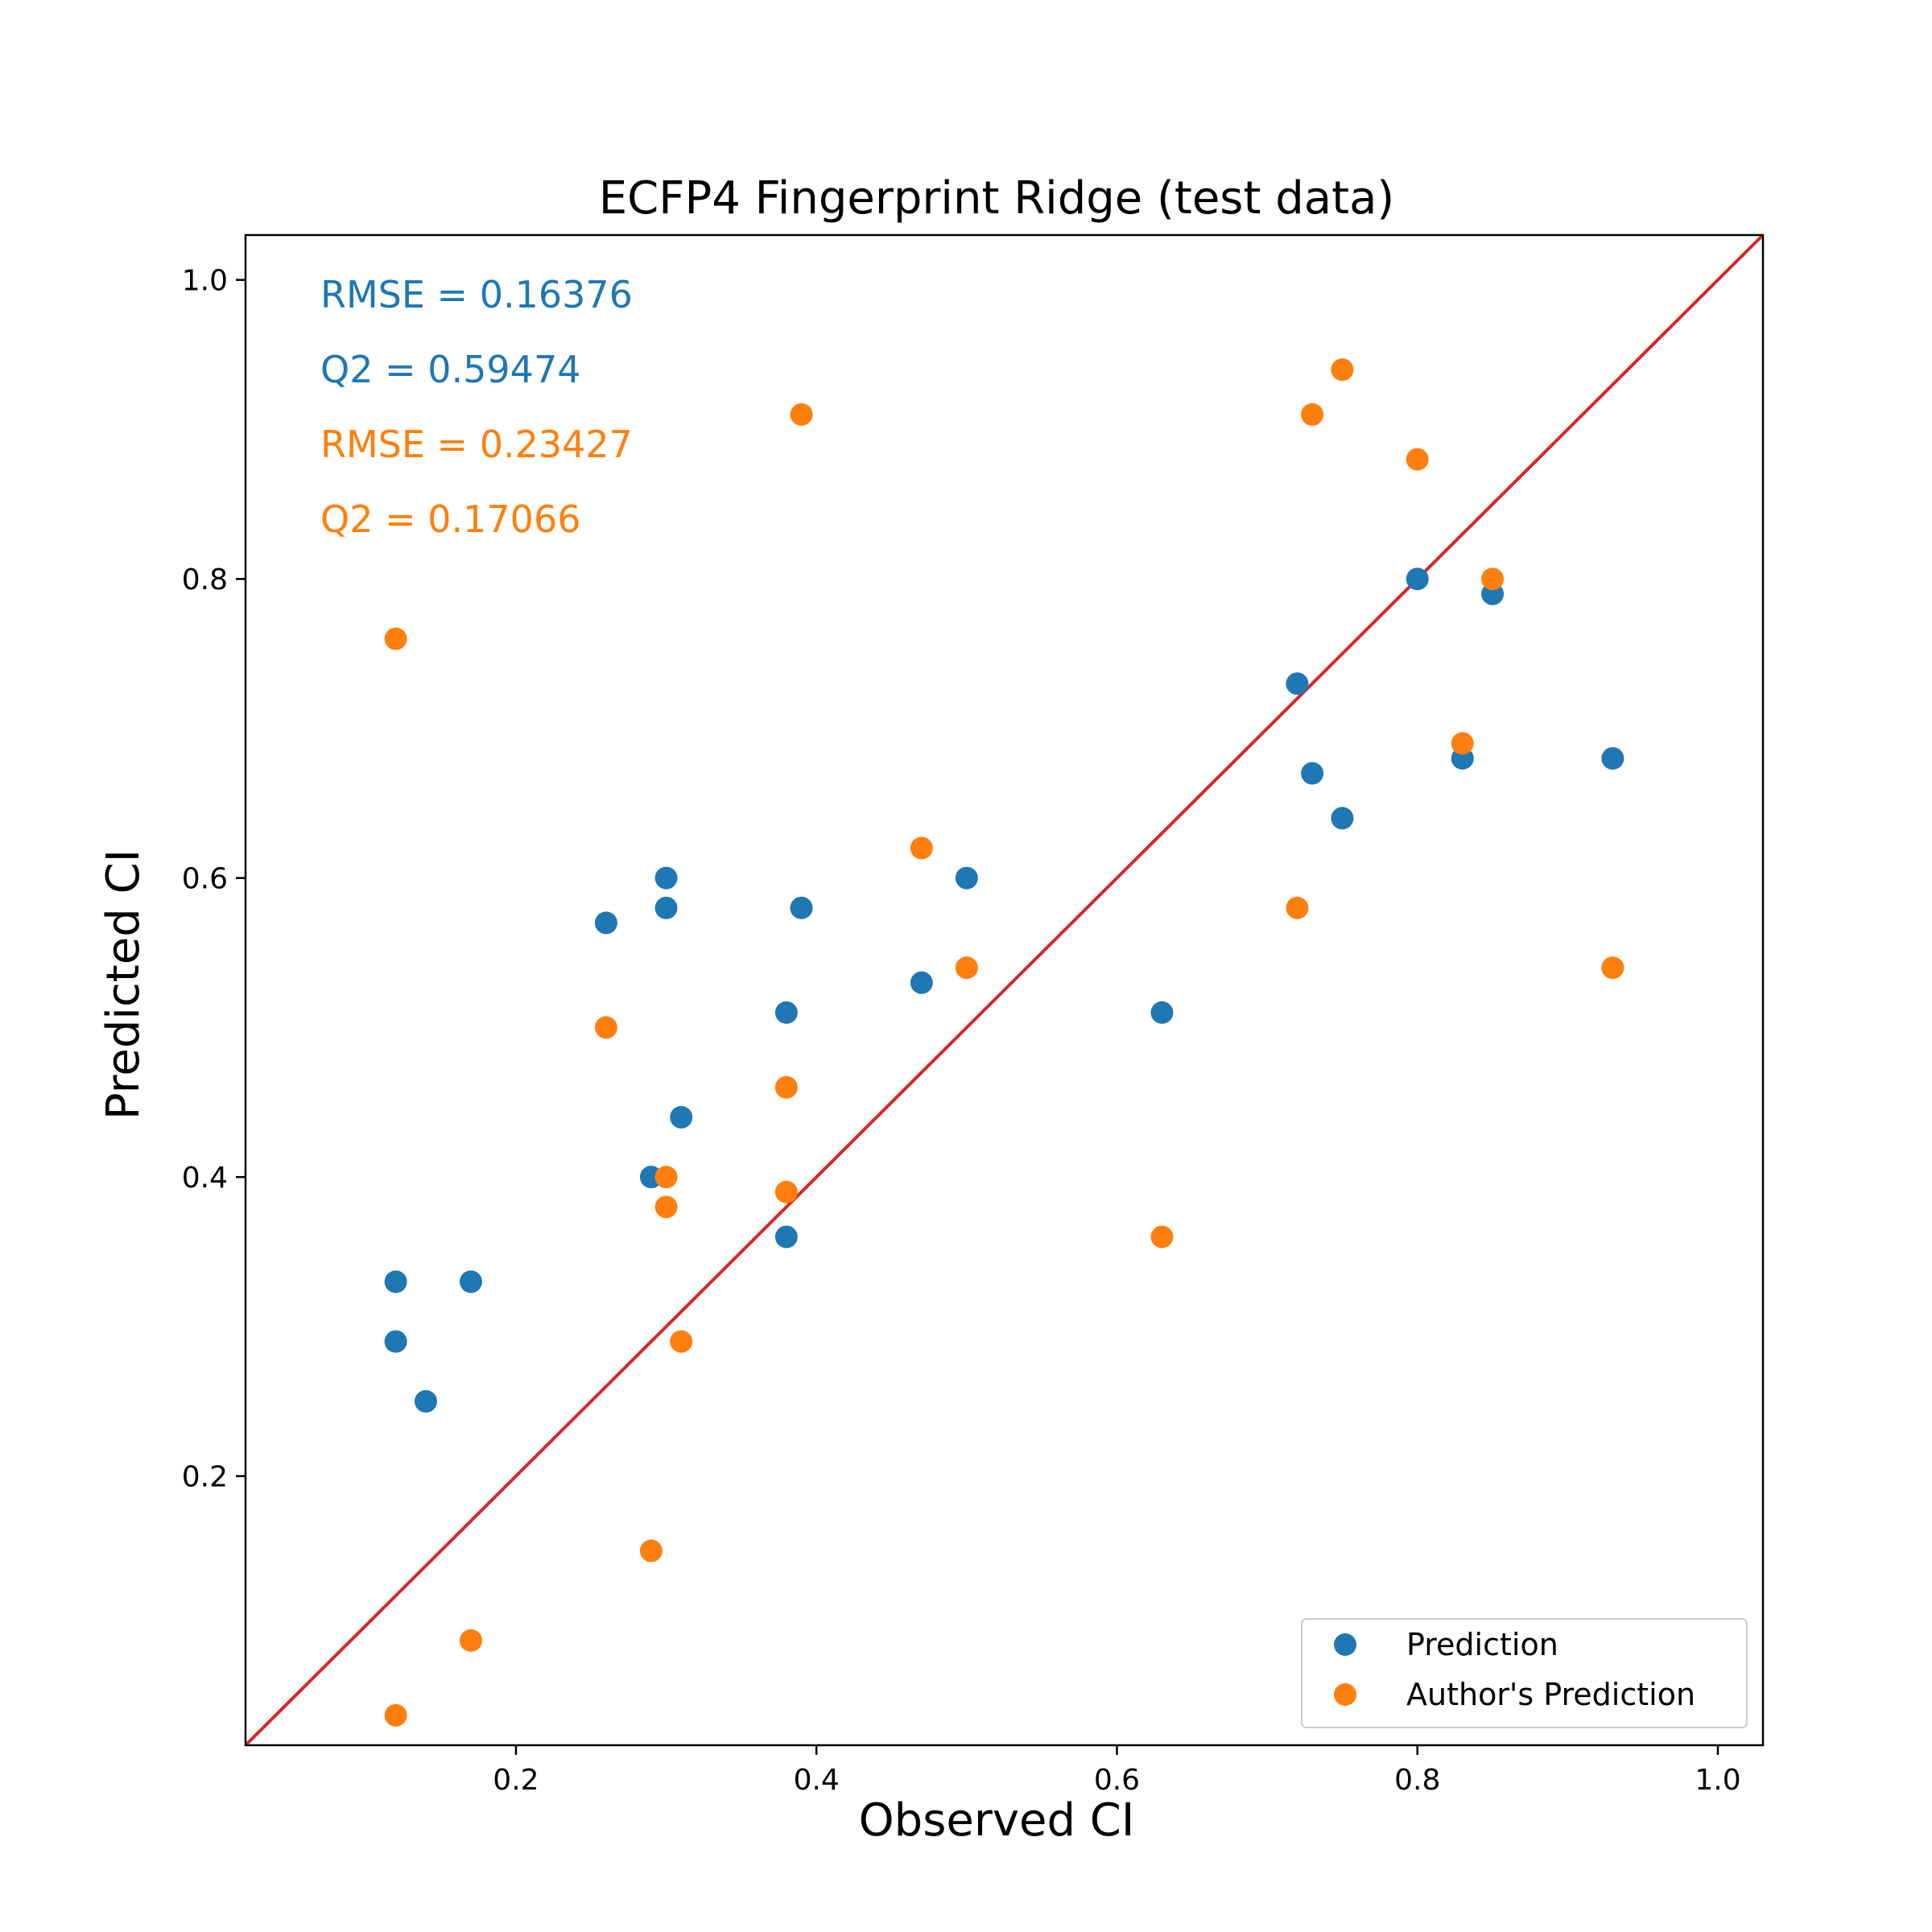 The height and width of the screenshot is (1932, 1932). What do you see at coordinates (1117, 1780) in the screenshot?
I see `x-tick-label: 0.6` at bounding box center [1117, 1780].